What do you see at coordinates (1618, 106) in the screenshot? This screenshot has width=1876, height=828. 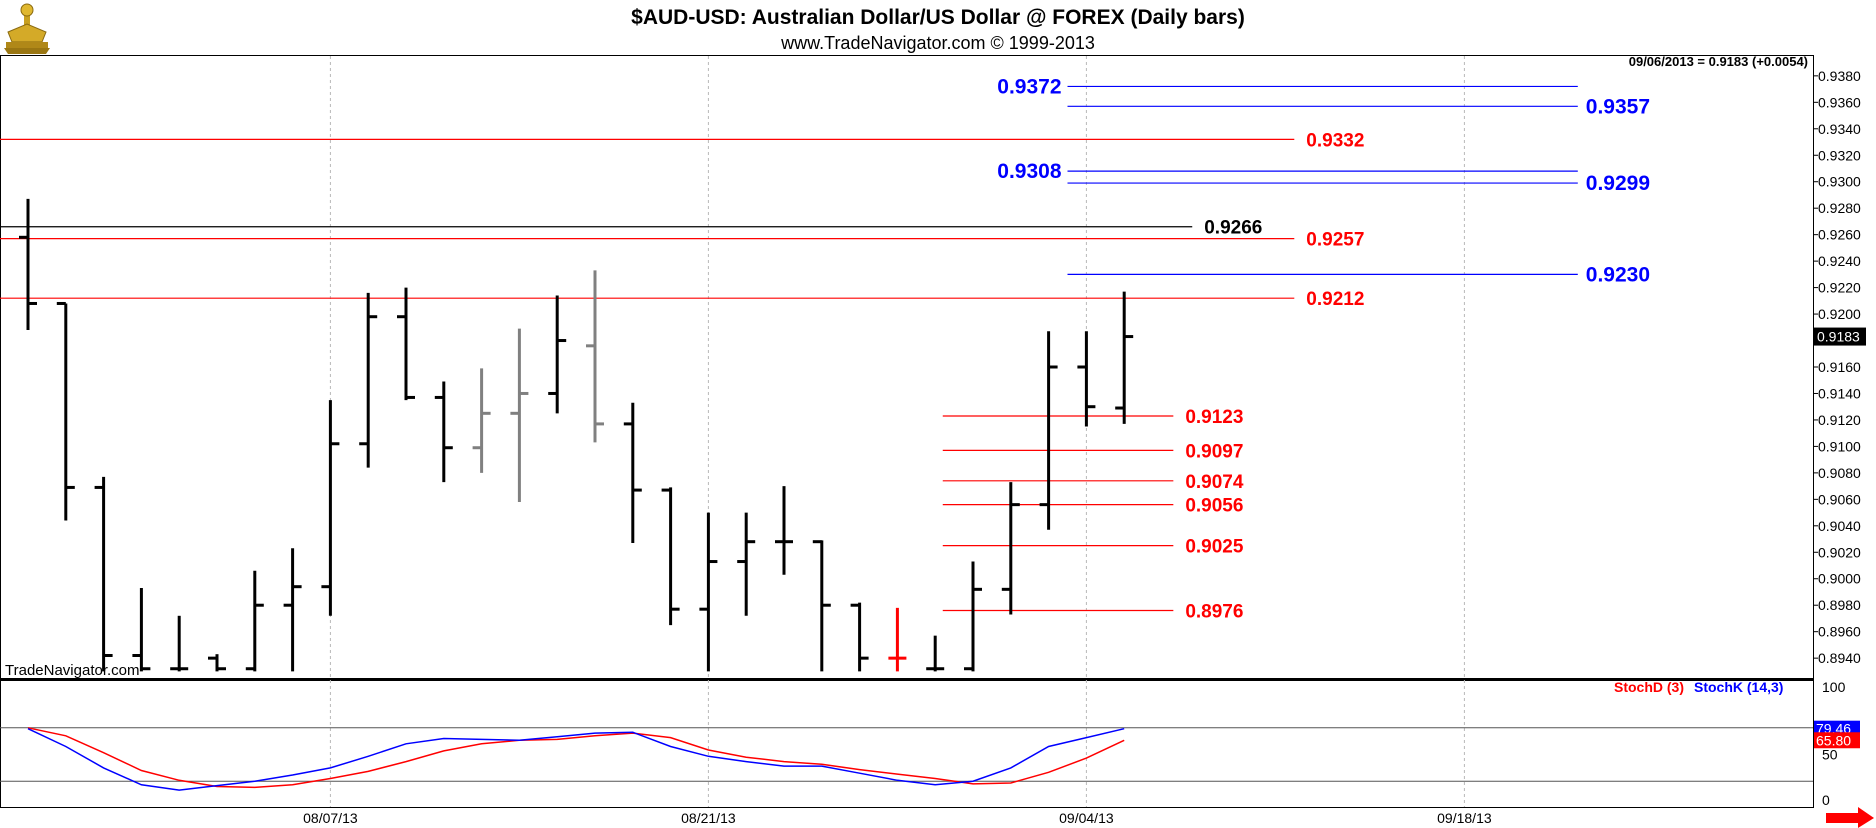 I see `level-label: 0.9357` at bounding box center [1618, 106].